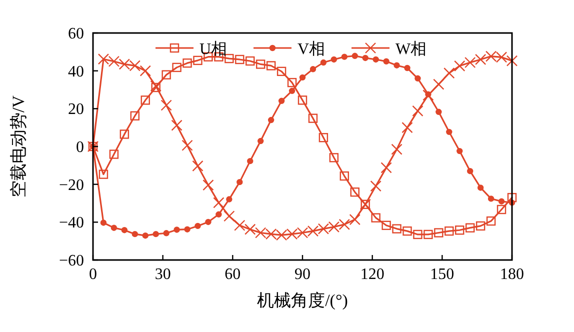  What do you see at coordinates (162, 274) in the screenshot?
I see `x-tick-label: 30` at bounding box center [162, 274].